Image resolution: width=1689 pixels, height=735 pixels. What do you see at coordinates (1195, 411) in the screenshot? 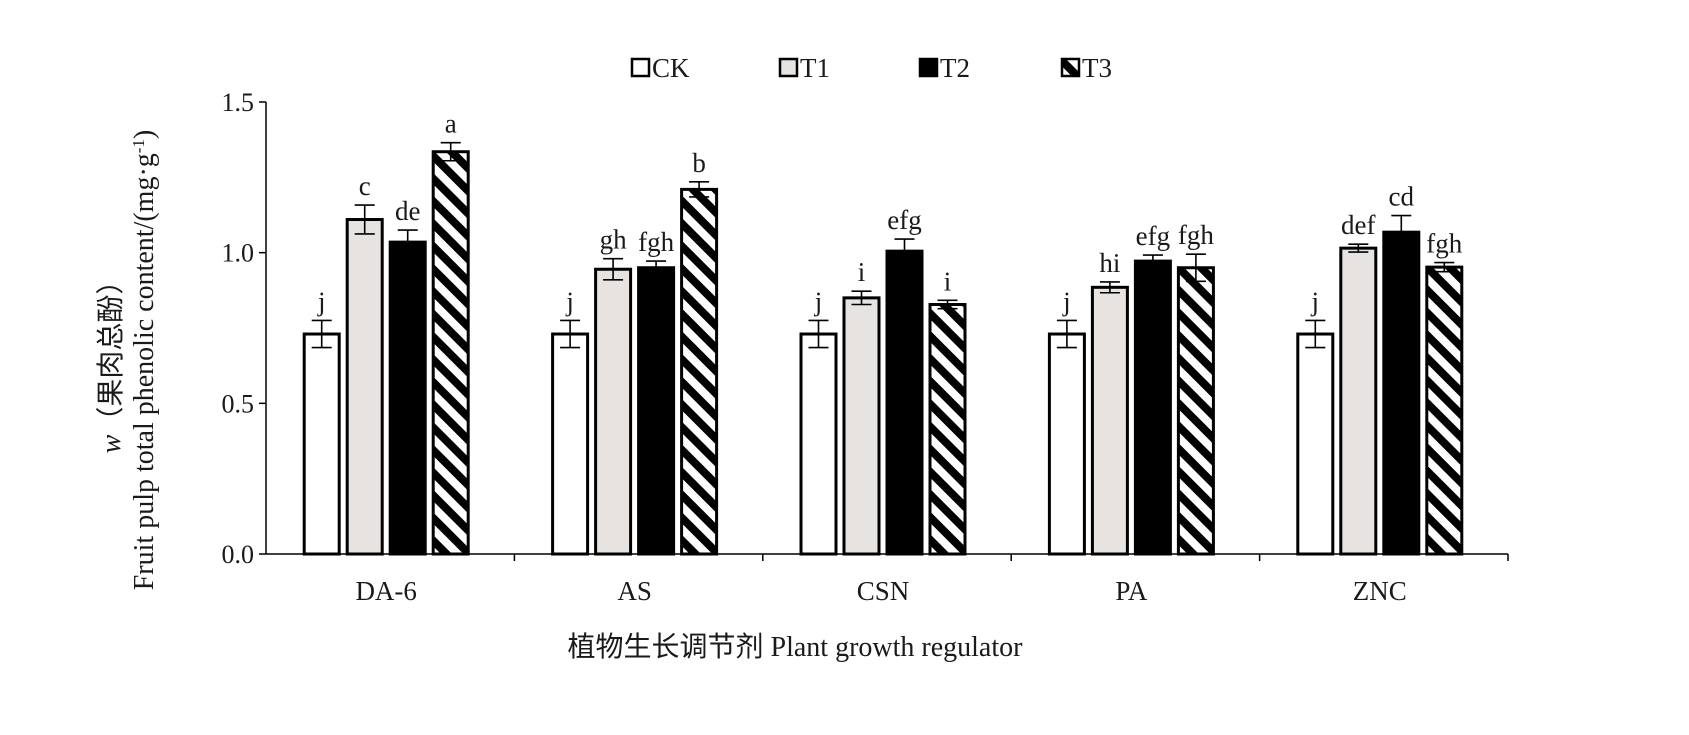
I see `bar-t3-pa` at bounding box center [1195, 411].